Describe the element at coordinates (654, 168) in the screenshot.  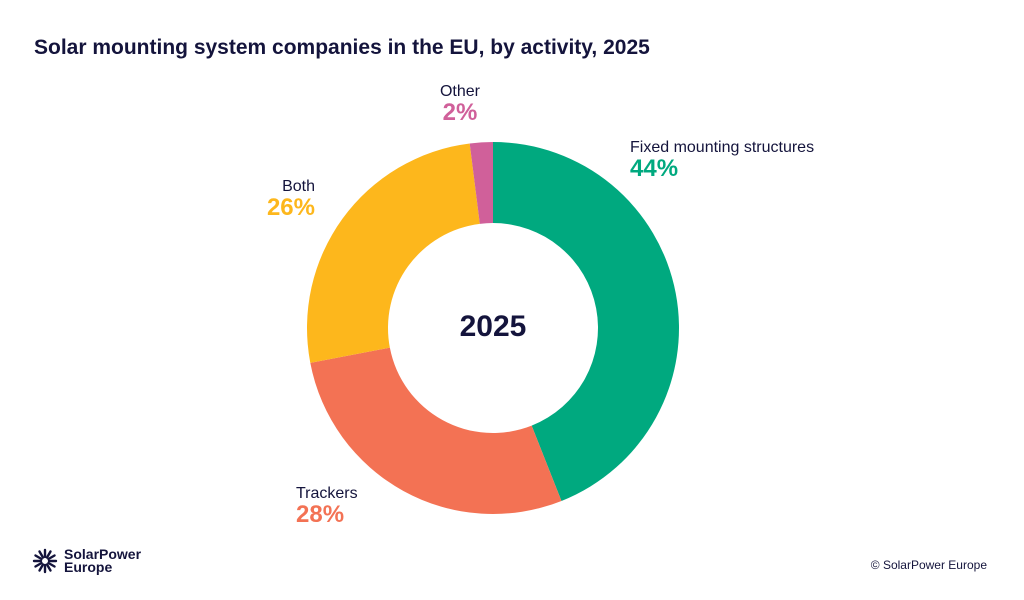
I see `slice-value: 44%` at that location.